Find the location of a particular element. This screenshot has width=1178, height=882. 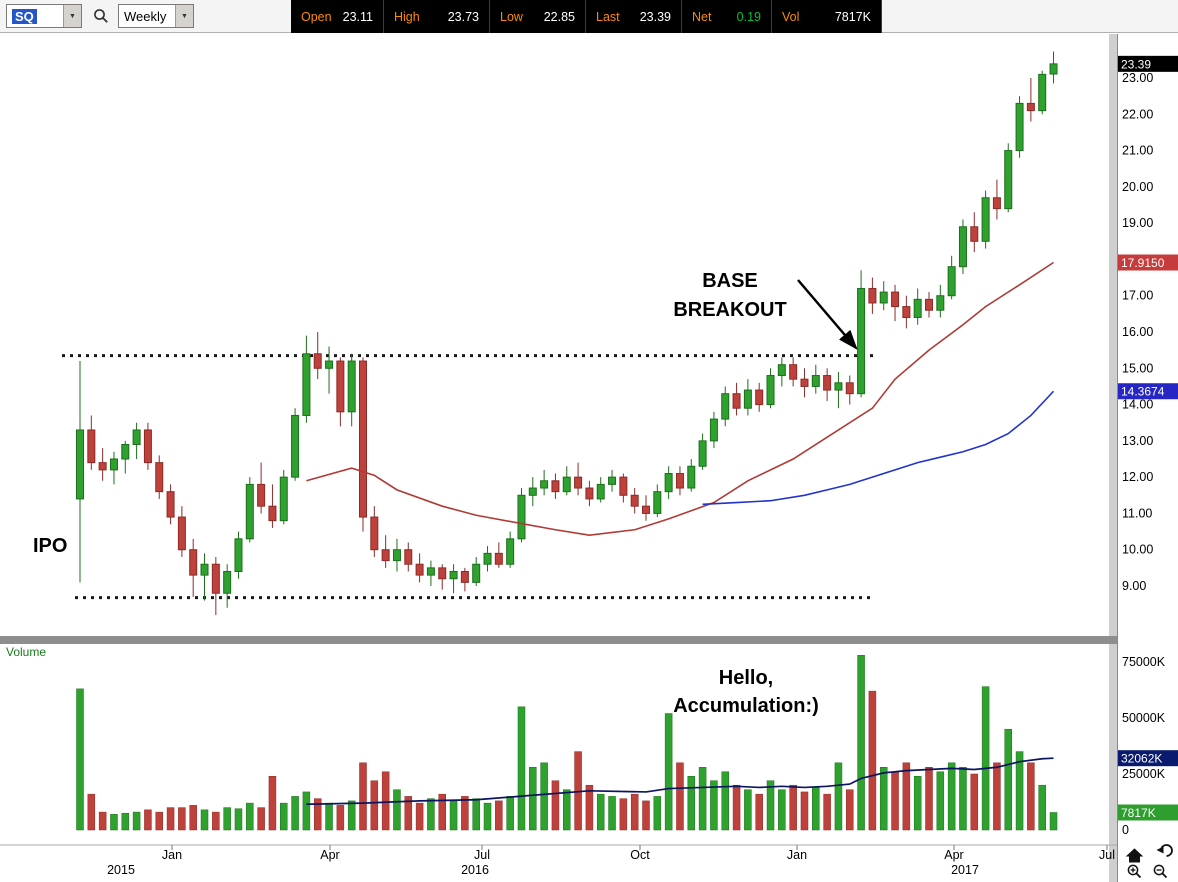

quote-value: 7817K is located at coordinates (852, 16).